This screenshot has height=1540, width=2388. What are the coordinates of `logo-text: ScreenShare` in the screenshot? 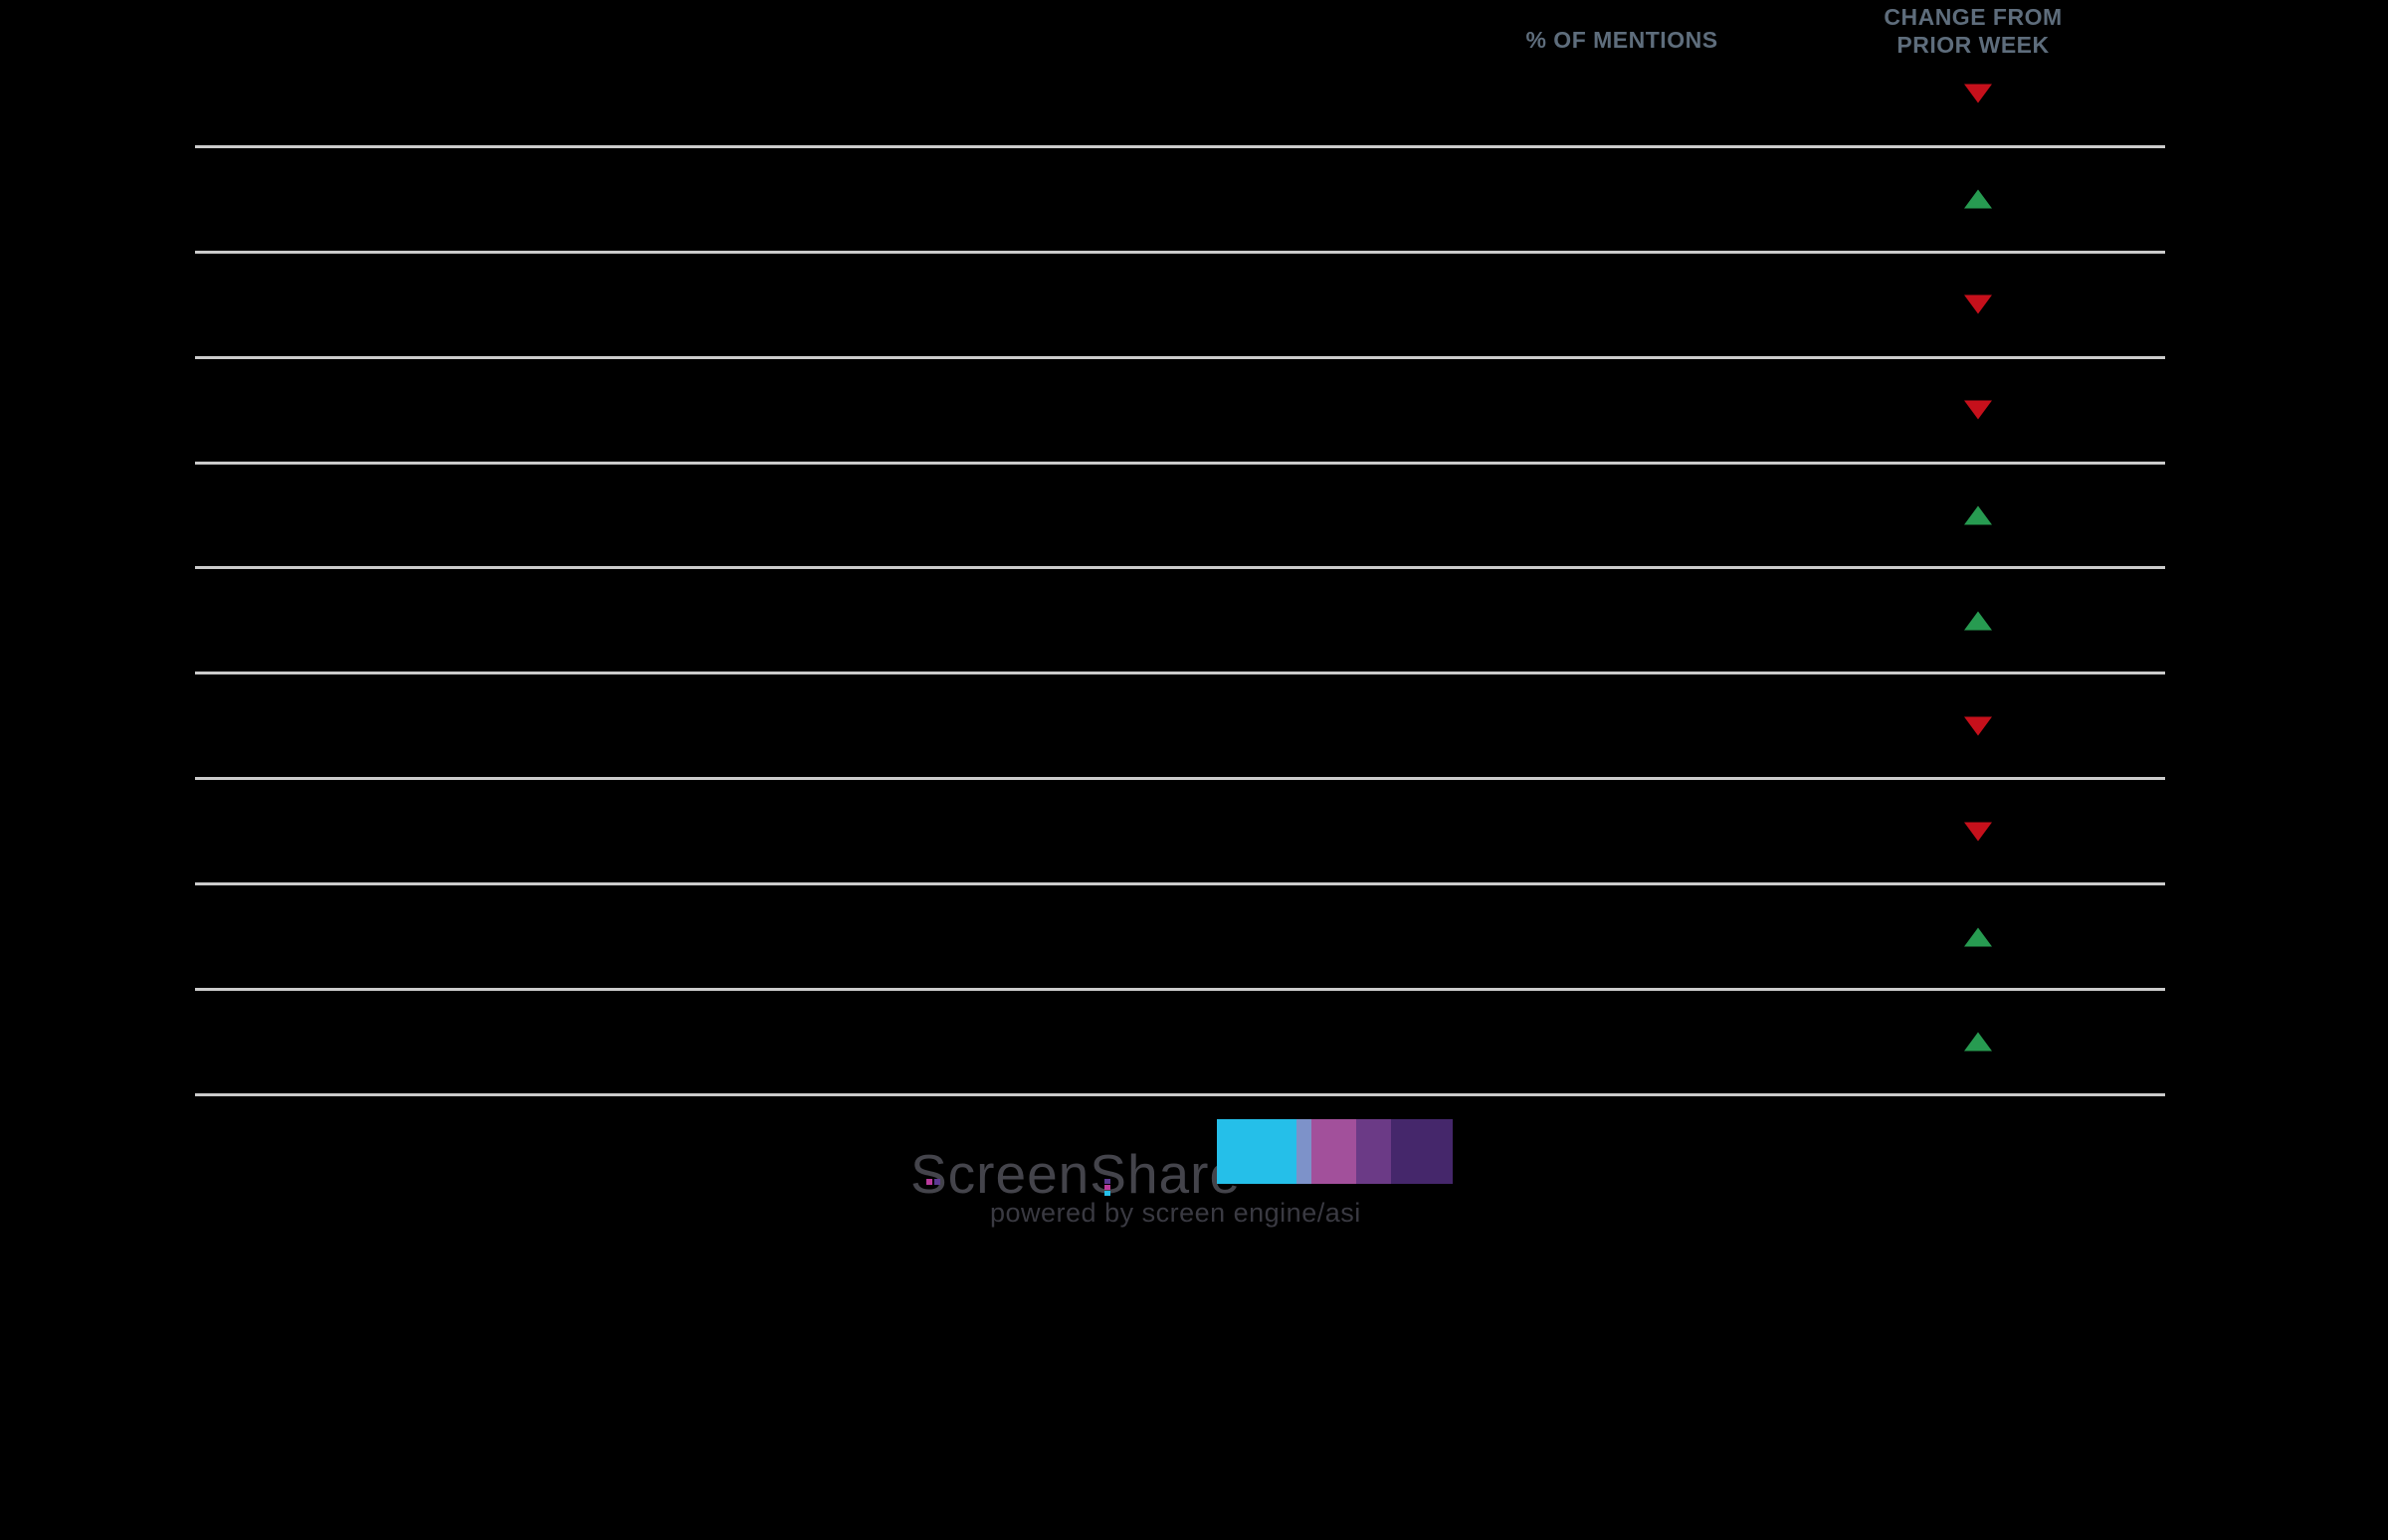 It's located at (1076, 1174).